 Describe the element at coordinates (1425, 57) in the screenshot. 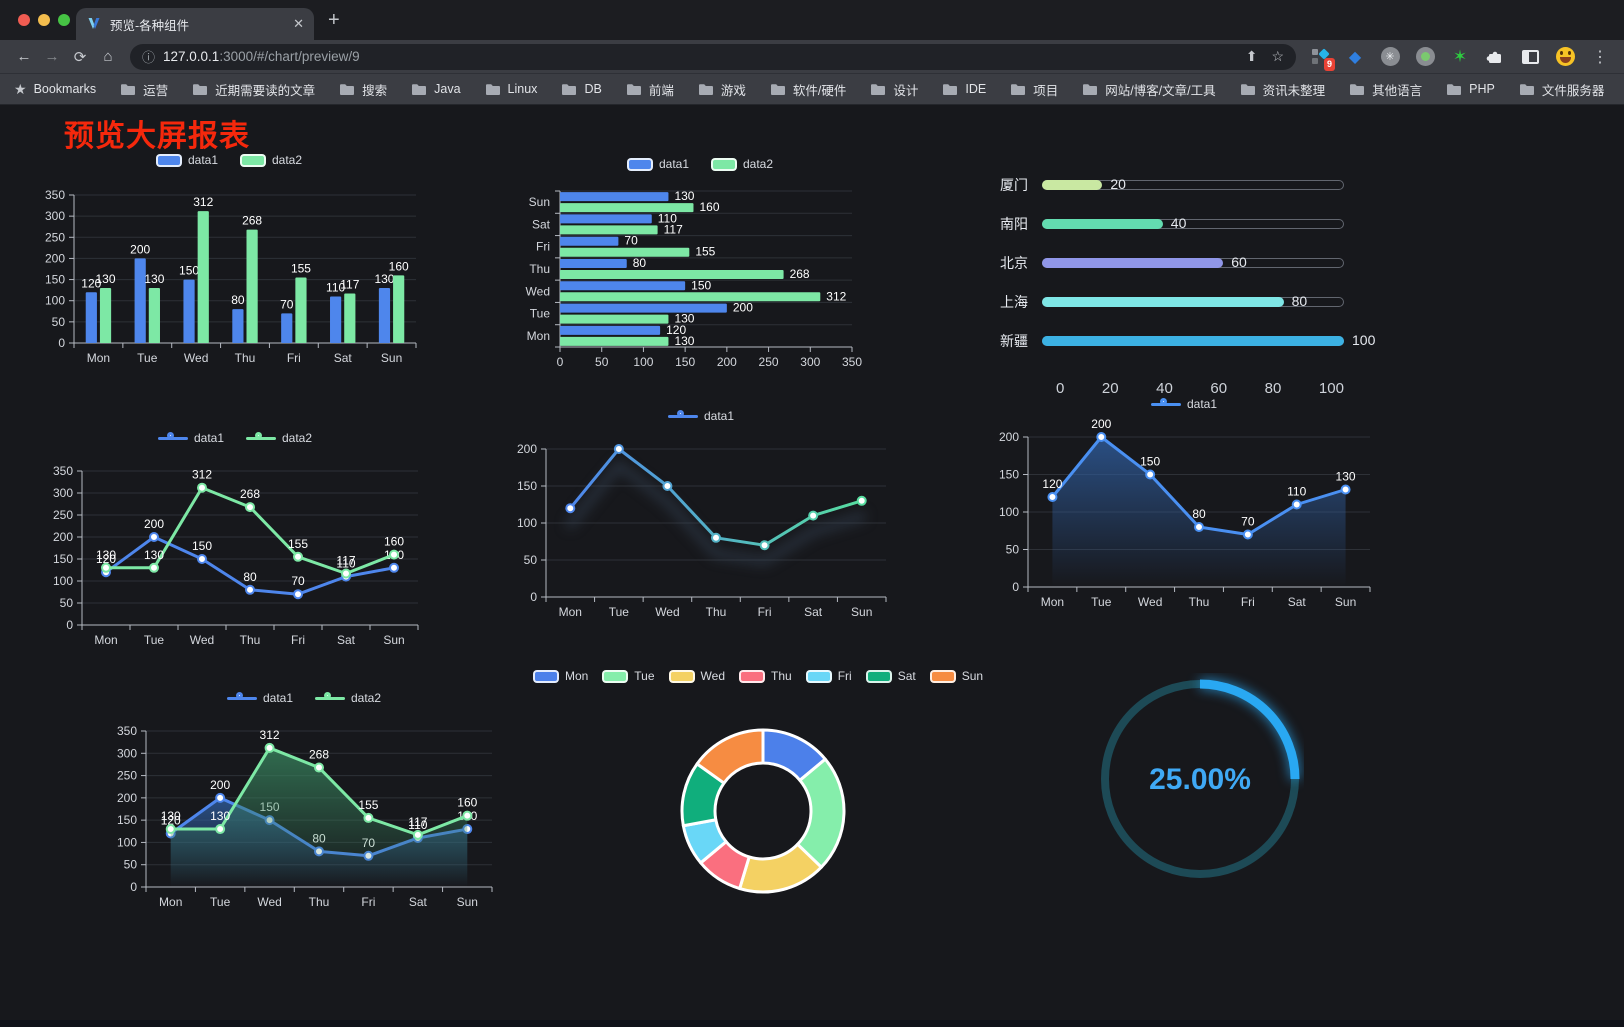

I see `extension-icon-green-dot` at that location.